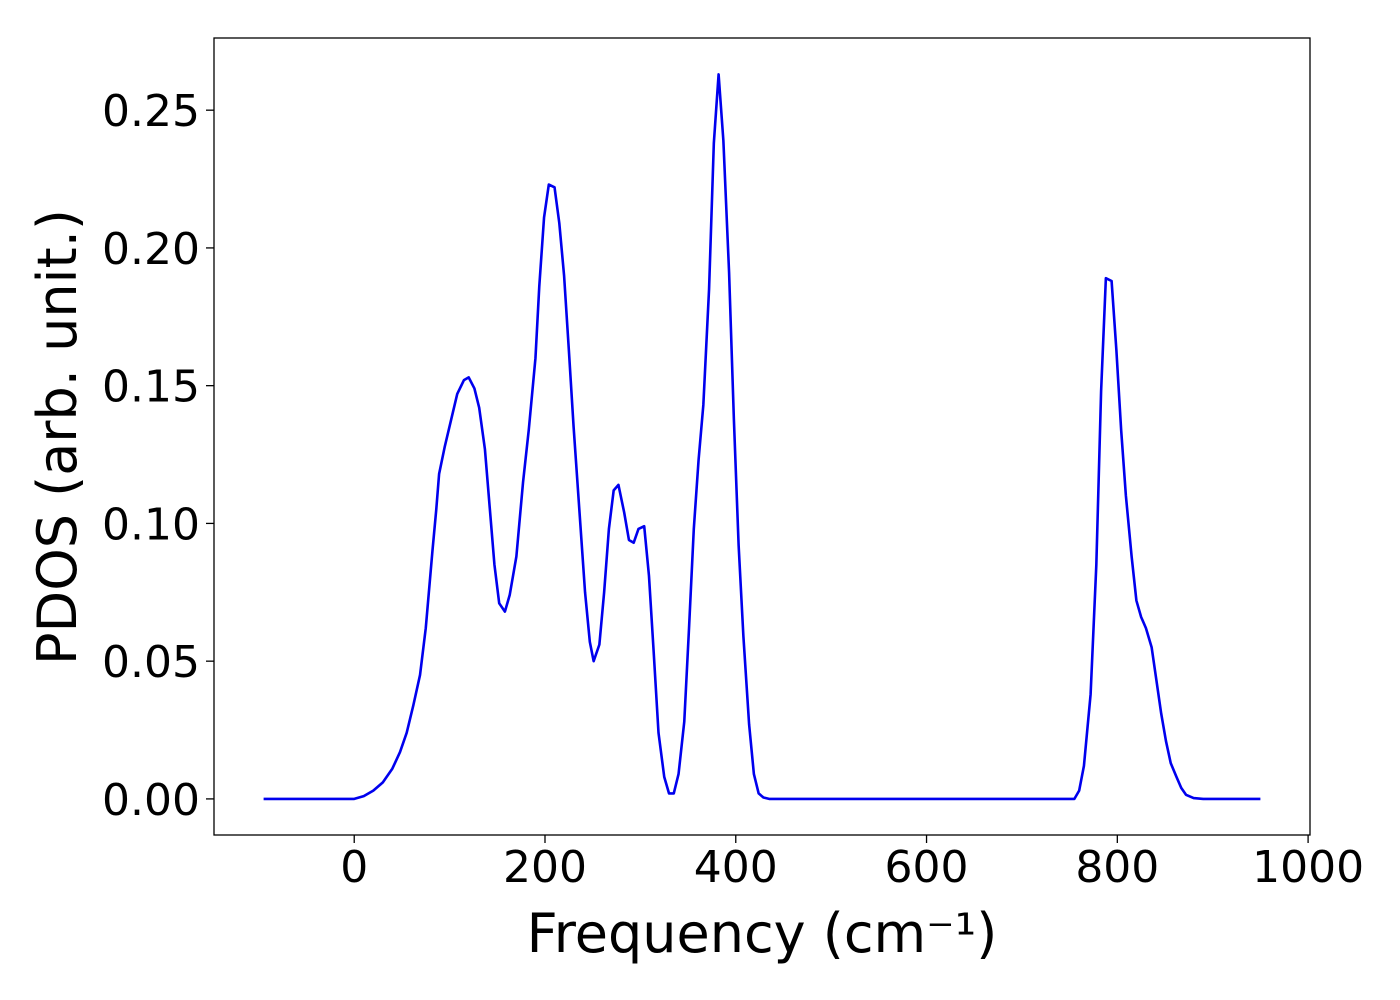 The height and width of the screenshot is (1000, 1400). Describe the element at coordinates (762, 933) in the screenshot. I see `x-axis-label: Frequency (cm⁻¹)` at that location.